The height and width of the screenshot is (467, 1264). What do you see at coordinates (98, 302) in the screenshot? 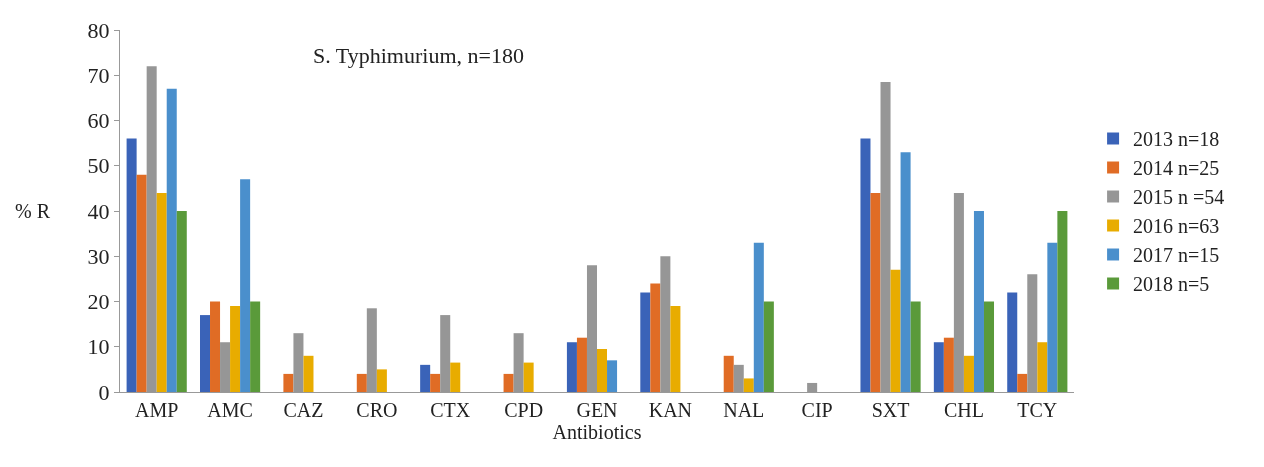
I see `y-tick-label: 20` at bounding box center [98, 302].